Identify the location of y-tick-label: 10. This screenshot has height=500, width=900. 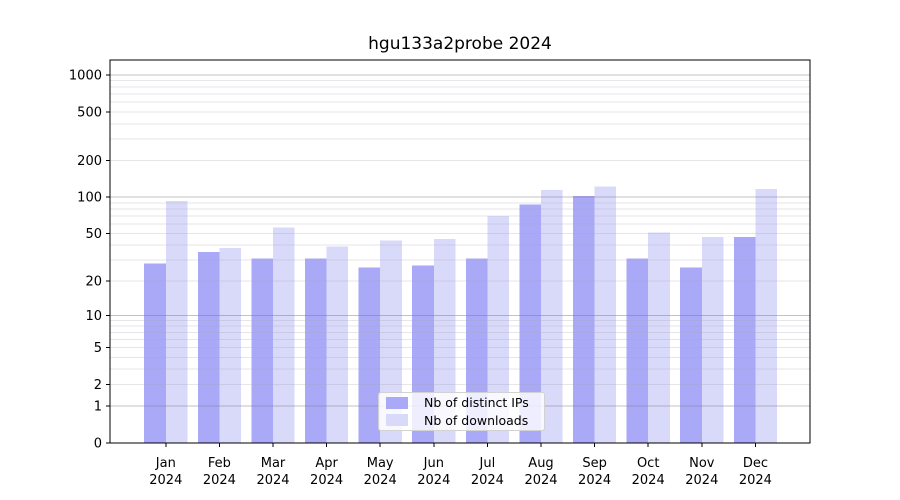
(93, 316).